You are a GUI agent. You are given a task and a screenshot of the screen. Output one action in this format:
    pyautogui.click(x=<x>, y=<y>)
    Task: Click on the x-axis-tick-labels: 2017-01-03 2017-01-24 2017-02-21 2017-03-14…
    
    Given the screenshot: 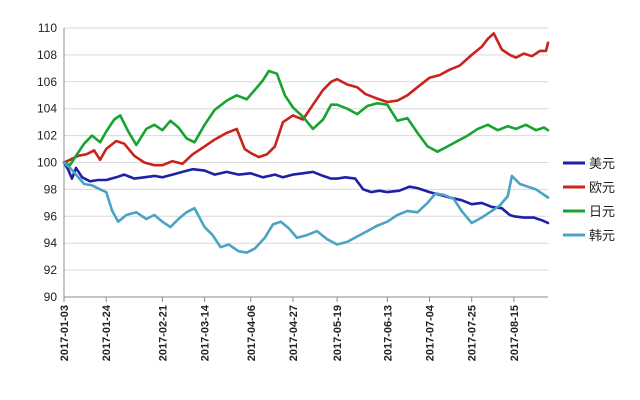 What is the action you would take?
    pyautogui.click(x=290, y=332)
    